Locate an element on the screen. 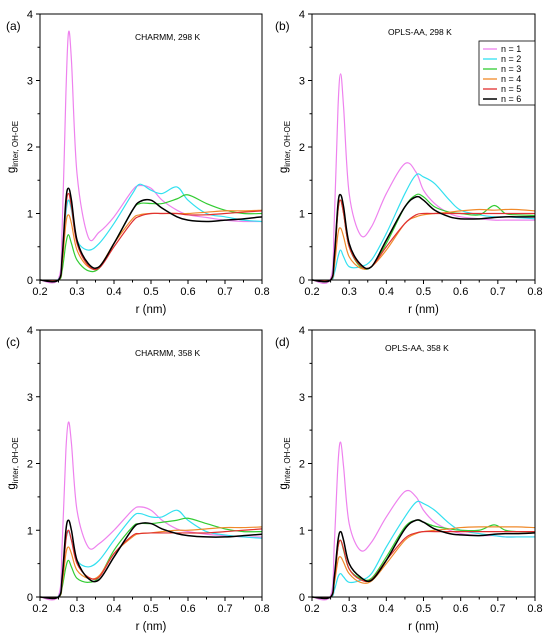 The width and height of the screenshot is (550, 639). panel-label: (b) is located at coordinates (282, 26).